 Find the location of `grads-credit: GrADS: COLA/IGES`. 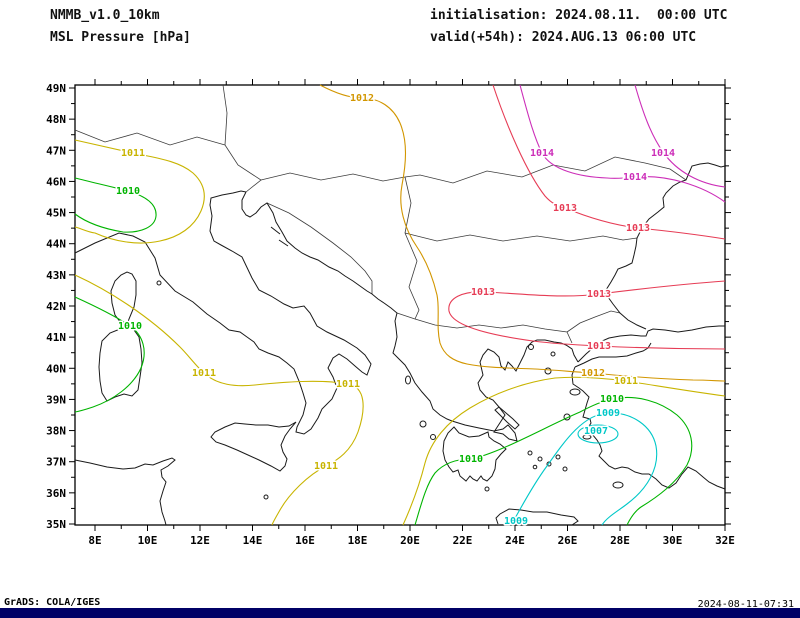

grads-credit: GrADS: COLA/IGES is located at coordinates (52, 602).